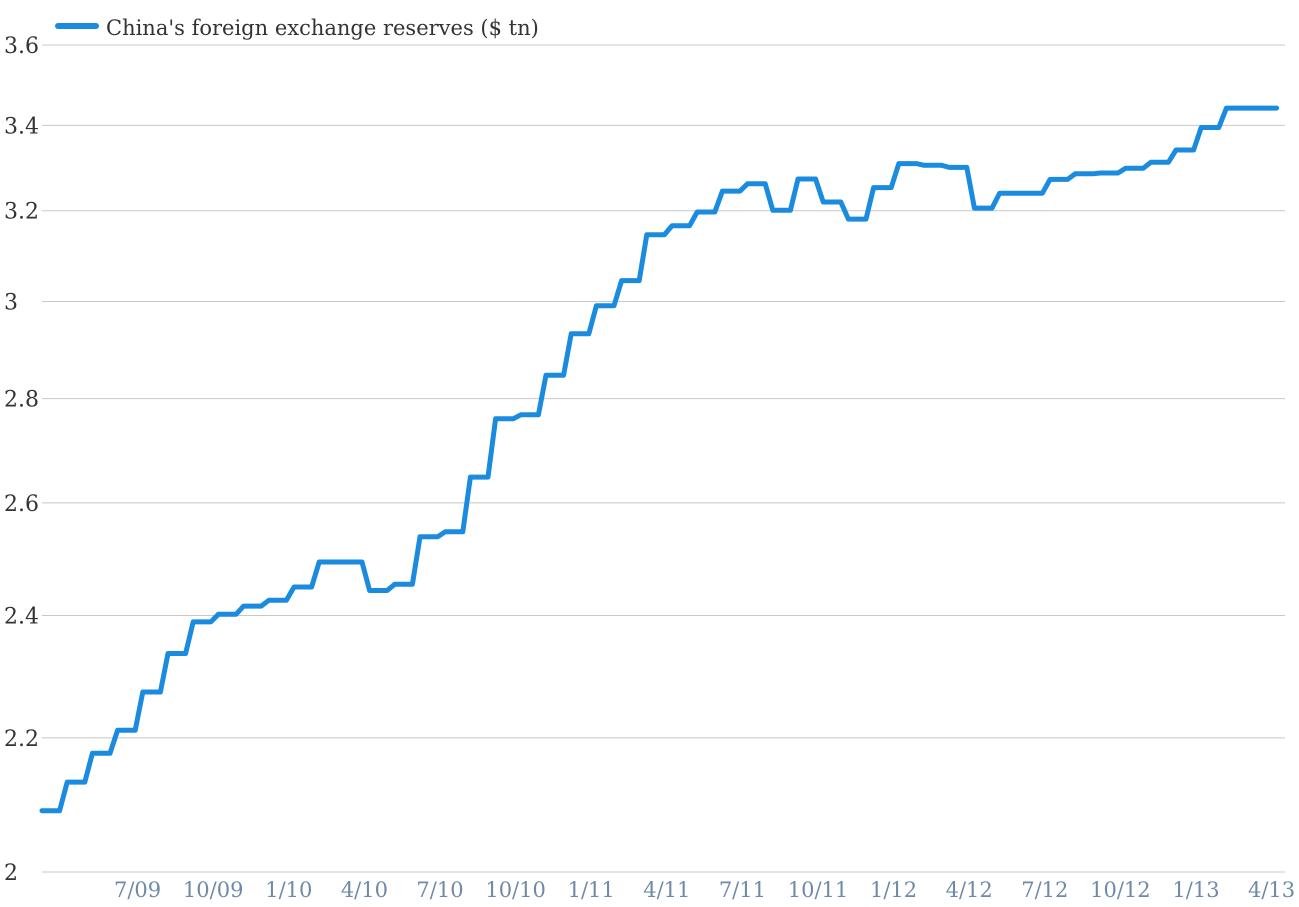  Describe the element at coordinates (288, 890) in the screenshot. I see `x-tick-label: 1/10` at that location.